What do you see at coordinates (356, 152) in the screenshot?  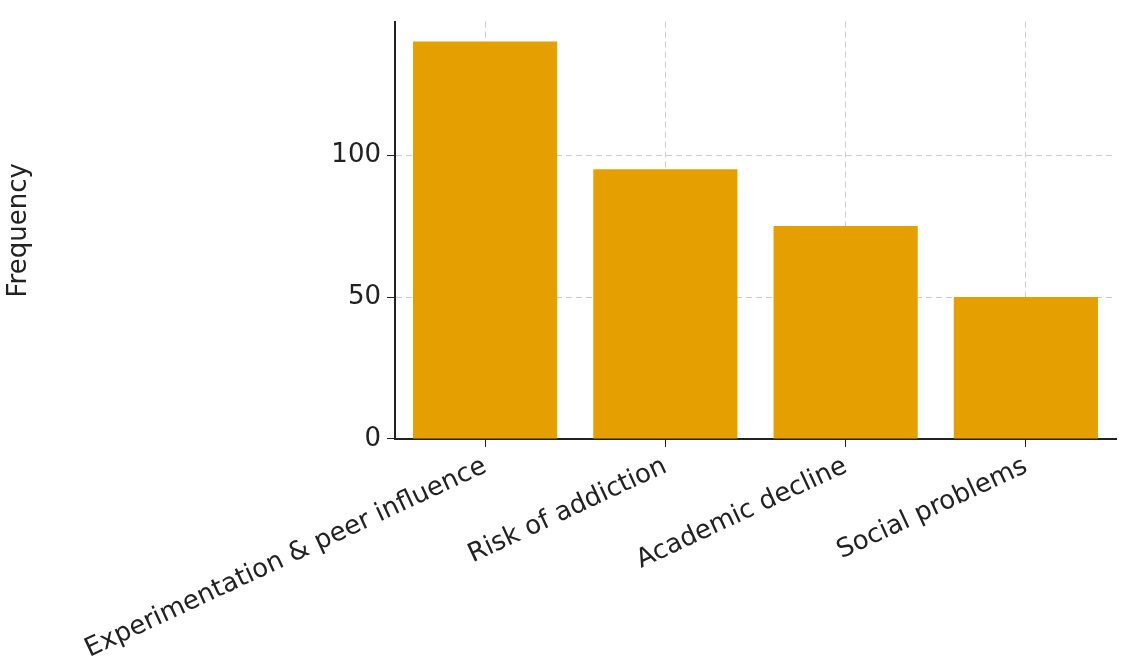 I see `y-tick-label: 100` at bounding box center [356, 152].